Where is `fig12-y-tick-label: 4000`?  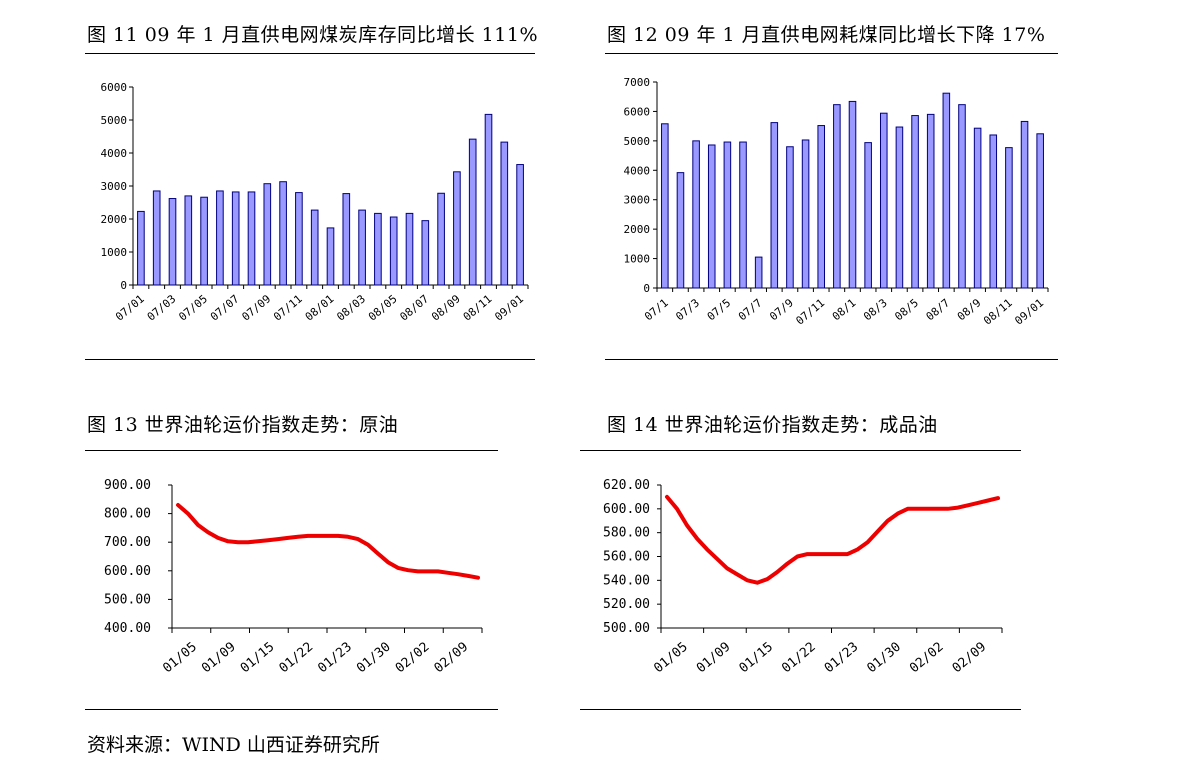 fig12-y-tick-label: 4000 is located at coordinates (637, 170).